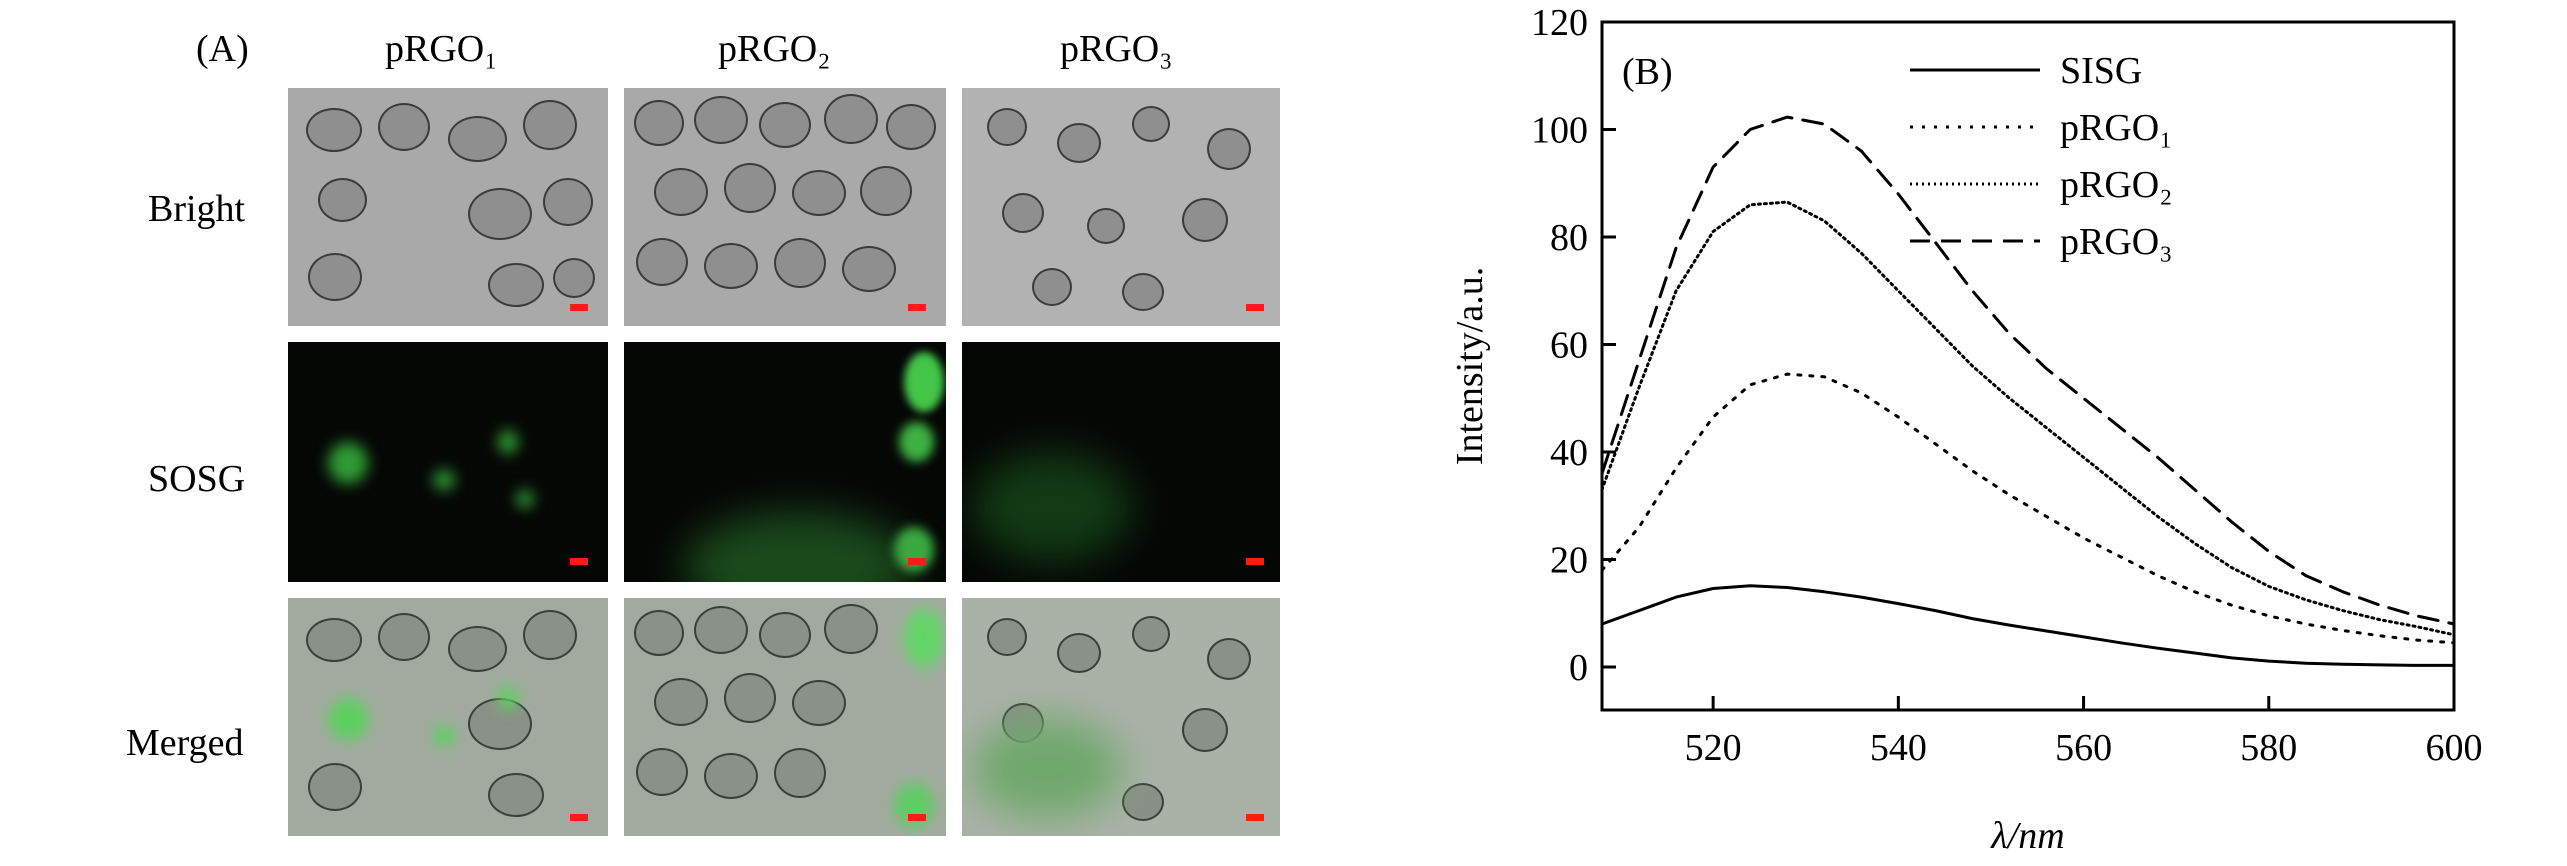 Image resolution: width=2567 pixels, height=866 pixels. What do you see at coordinates (1116, 49) in the screenshot?
I see `column-label-prgo3: pRGO₃` at bounding box center [1116, 49].